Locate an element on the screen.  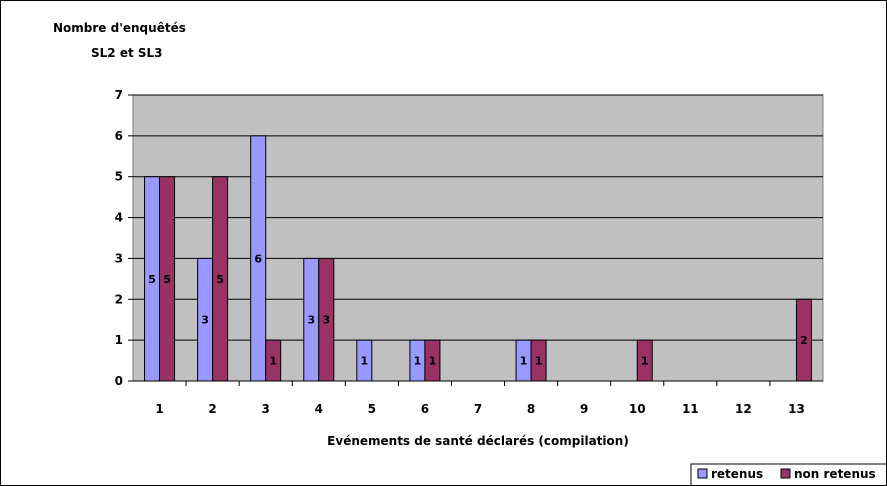
x-tick-label: 11 is located at coordinates (690, 409).